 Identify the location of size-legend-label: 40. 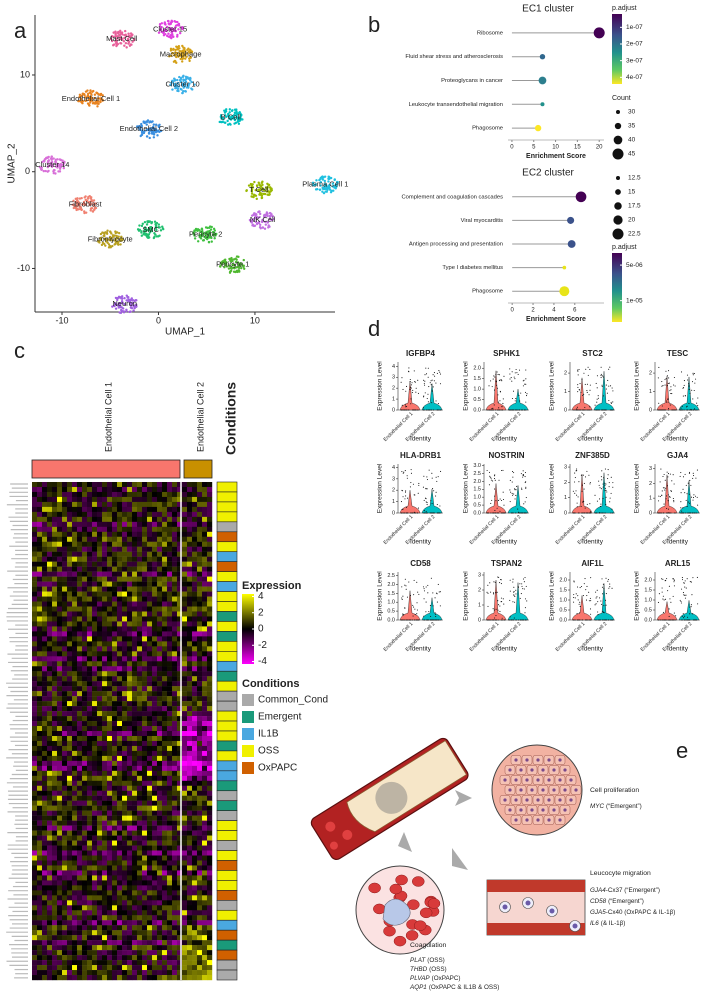
(632, 140).